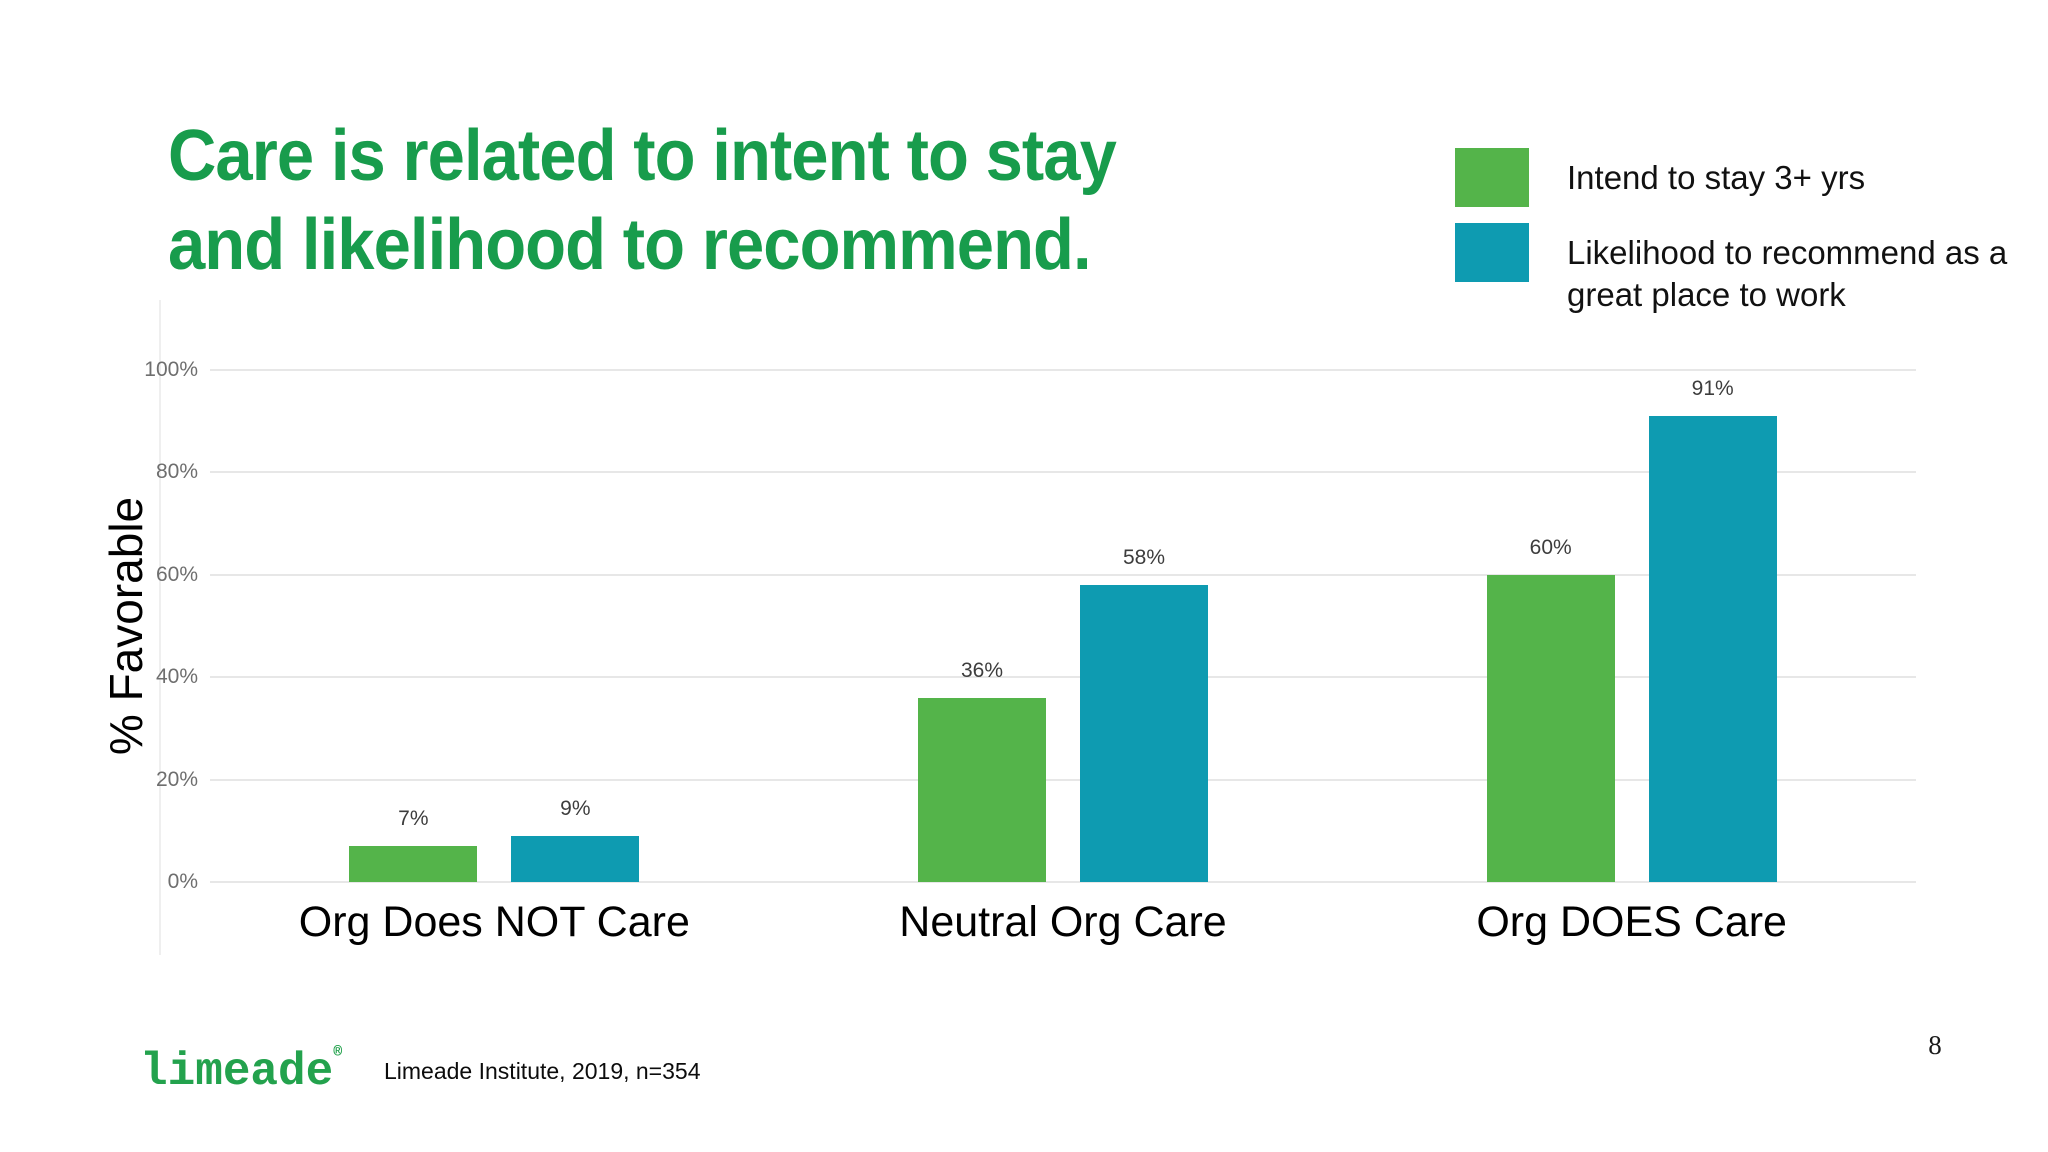 This screenshot has height=1152, width=2048. Describe the element at coordinates (1063, 922) in the screenshot. I see `category-label: Neutral Org Care` at that location.